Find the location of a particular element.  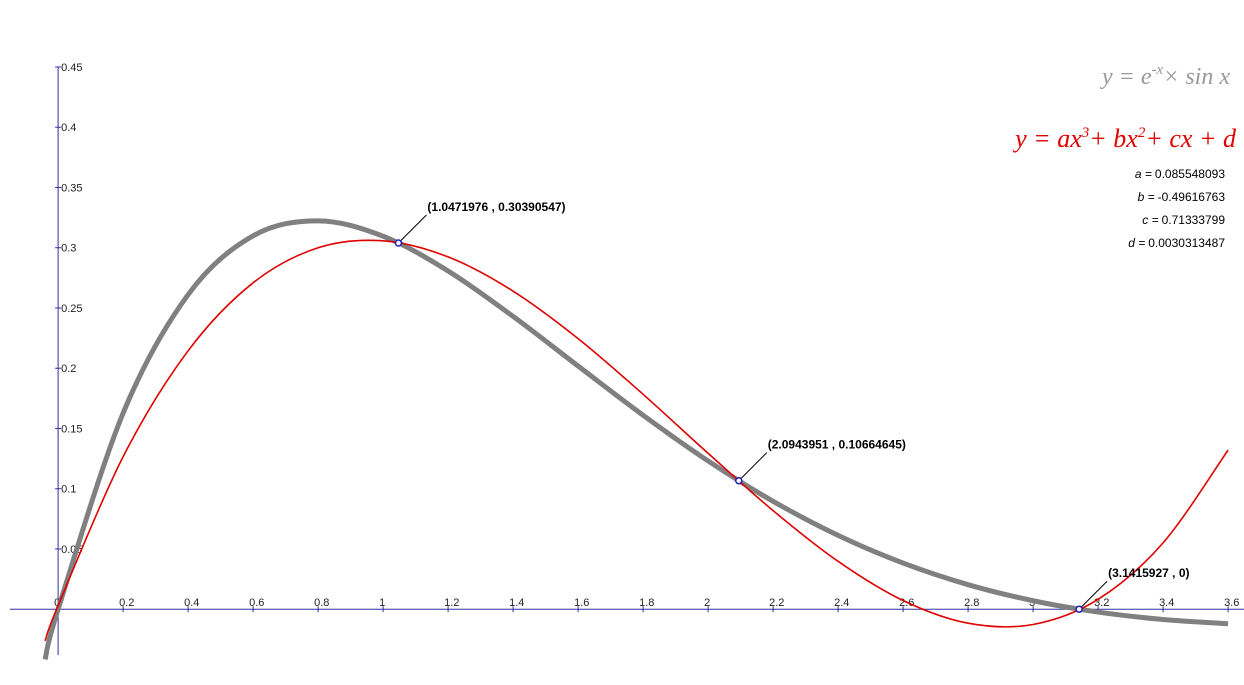

param-value: -0.49616763 is located at coordinates (1192, 197).